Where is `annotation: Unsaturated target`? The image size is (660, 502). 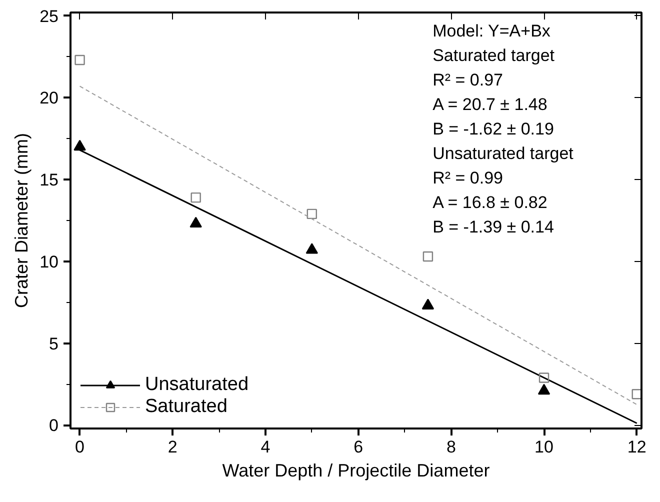
annotation: Unsaturated target is located at coordinates (503, 153).